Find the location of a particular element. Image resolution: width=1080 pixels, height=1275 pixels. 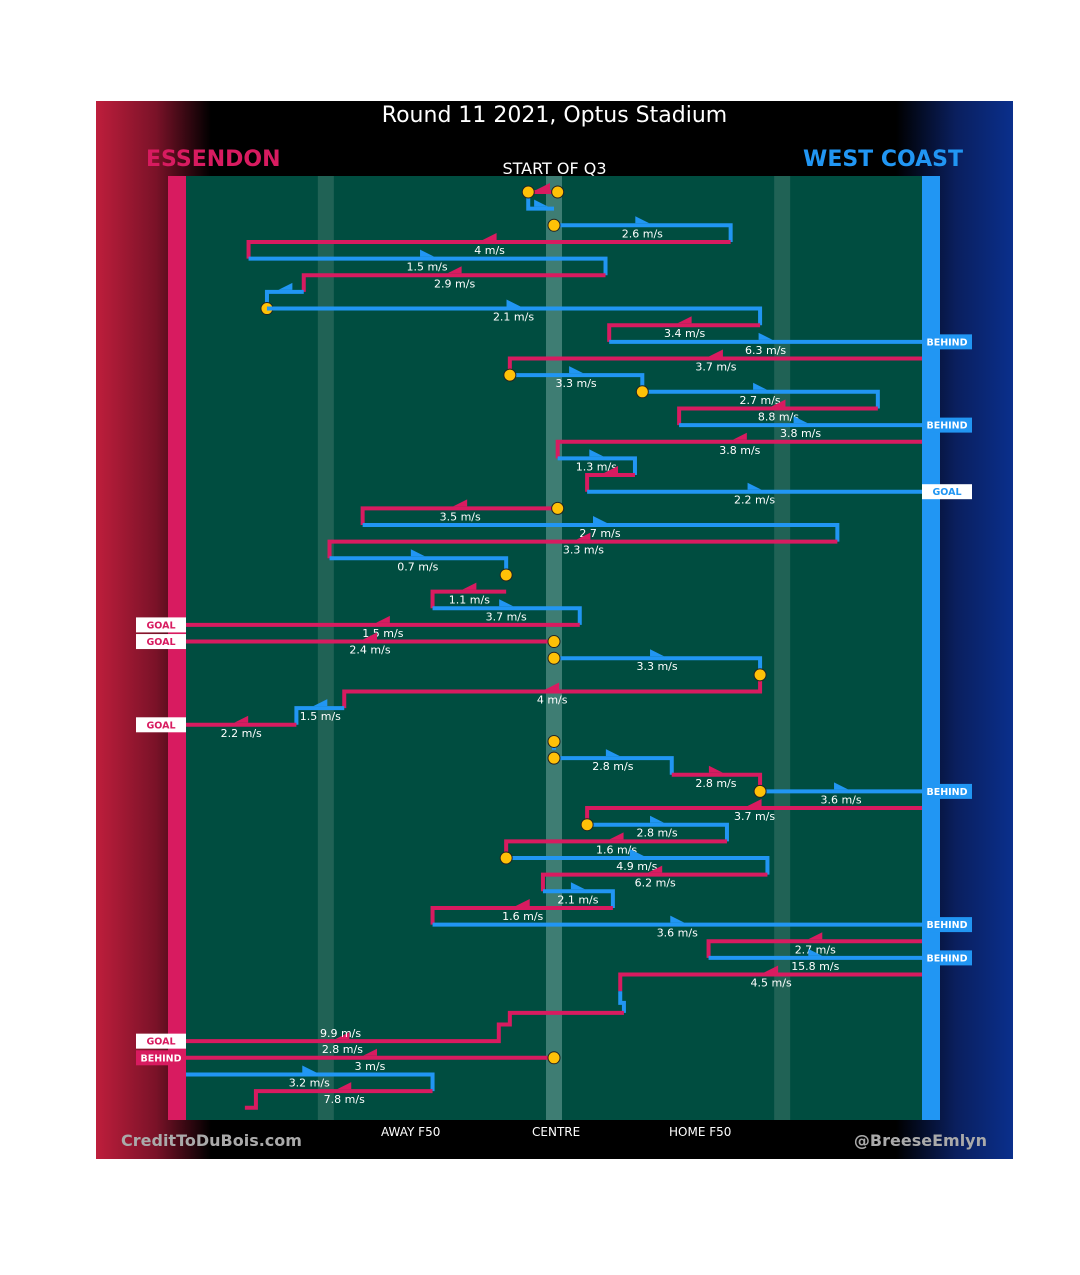

west-coast-goal-line is located at coordinates (931, 648).